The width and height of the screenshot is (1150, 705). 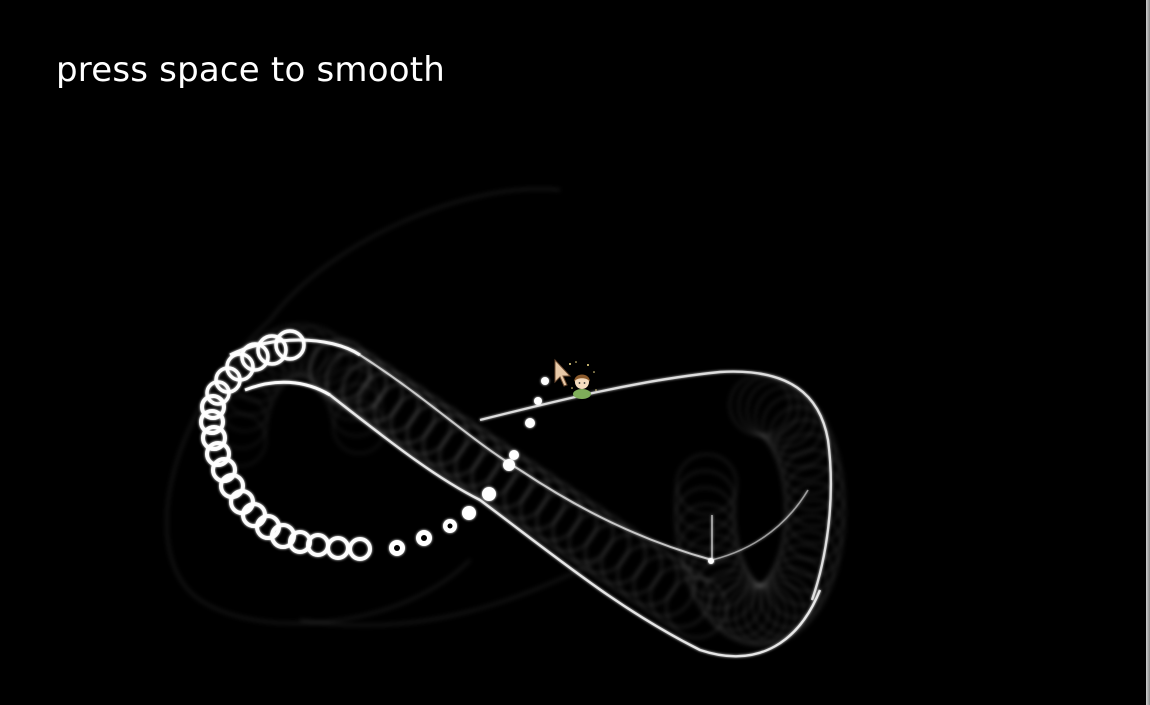 I want to click on trail-dots, so click(x=469, y=466).